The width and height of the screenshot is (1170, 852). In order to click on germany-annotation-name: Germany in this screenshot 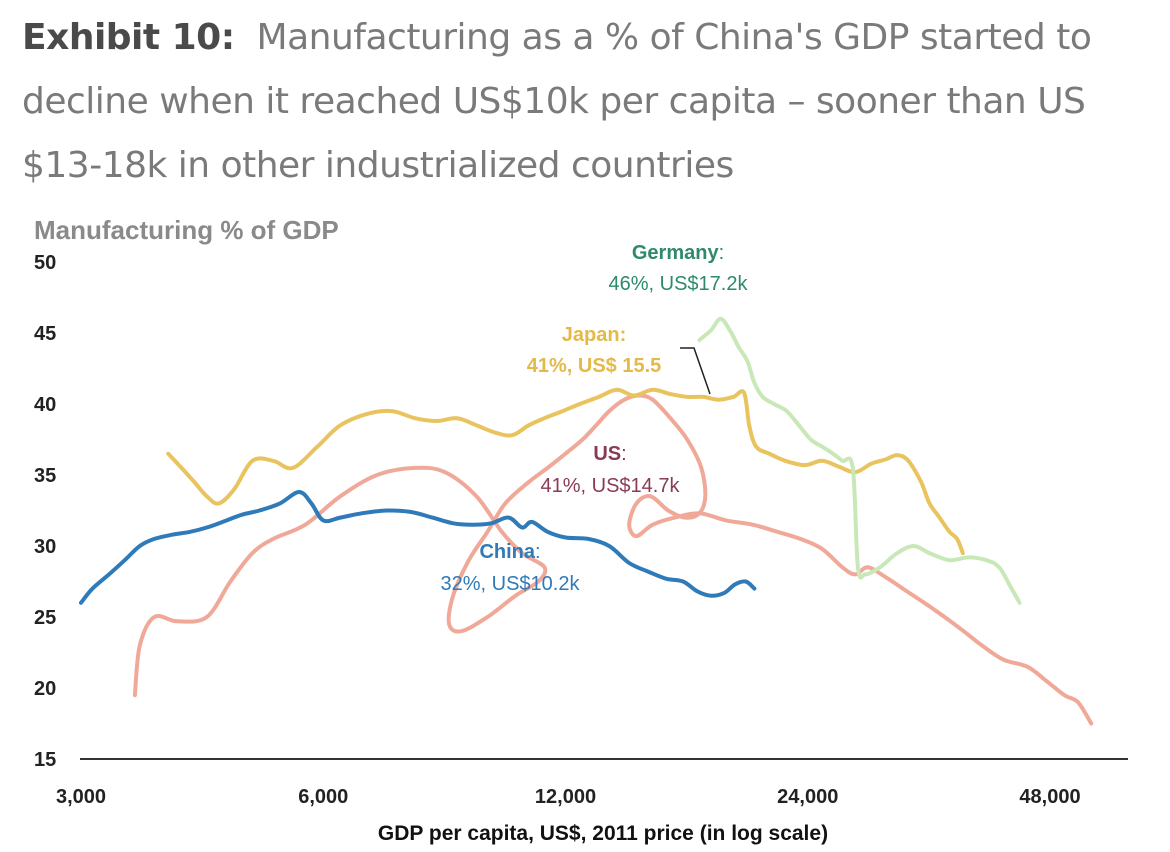, I will do `click(676, 253)`.